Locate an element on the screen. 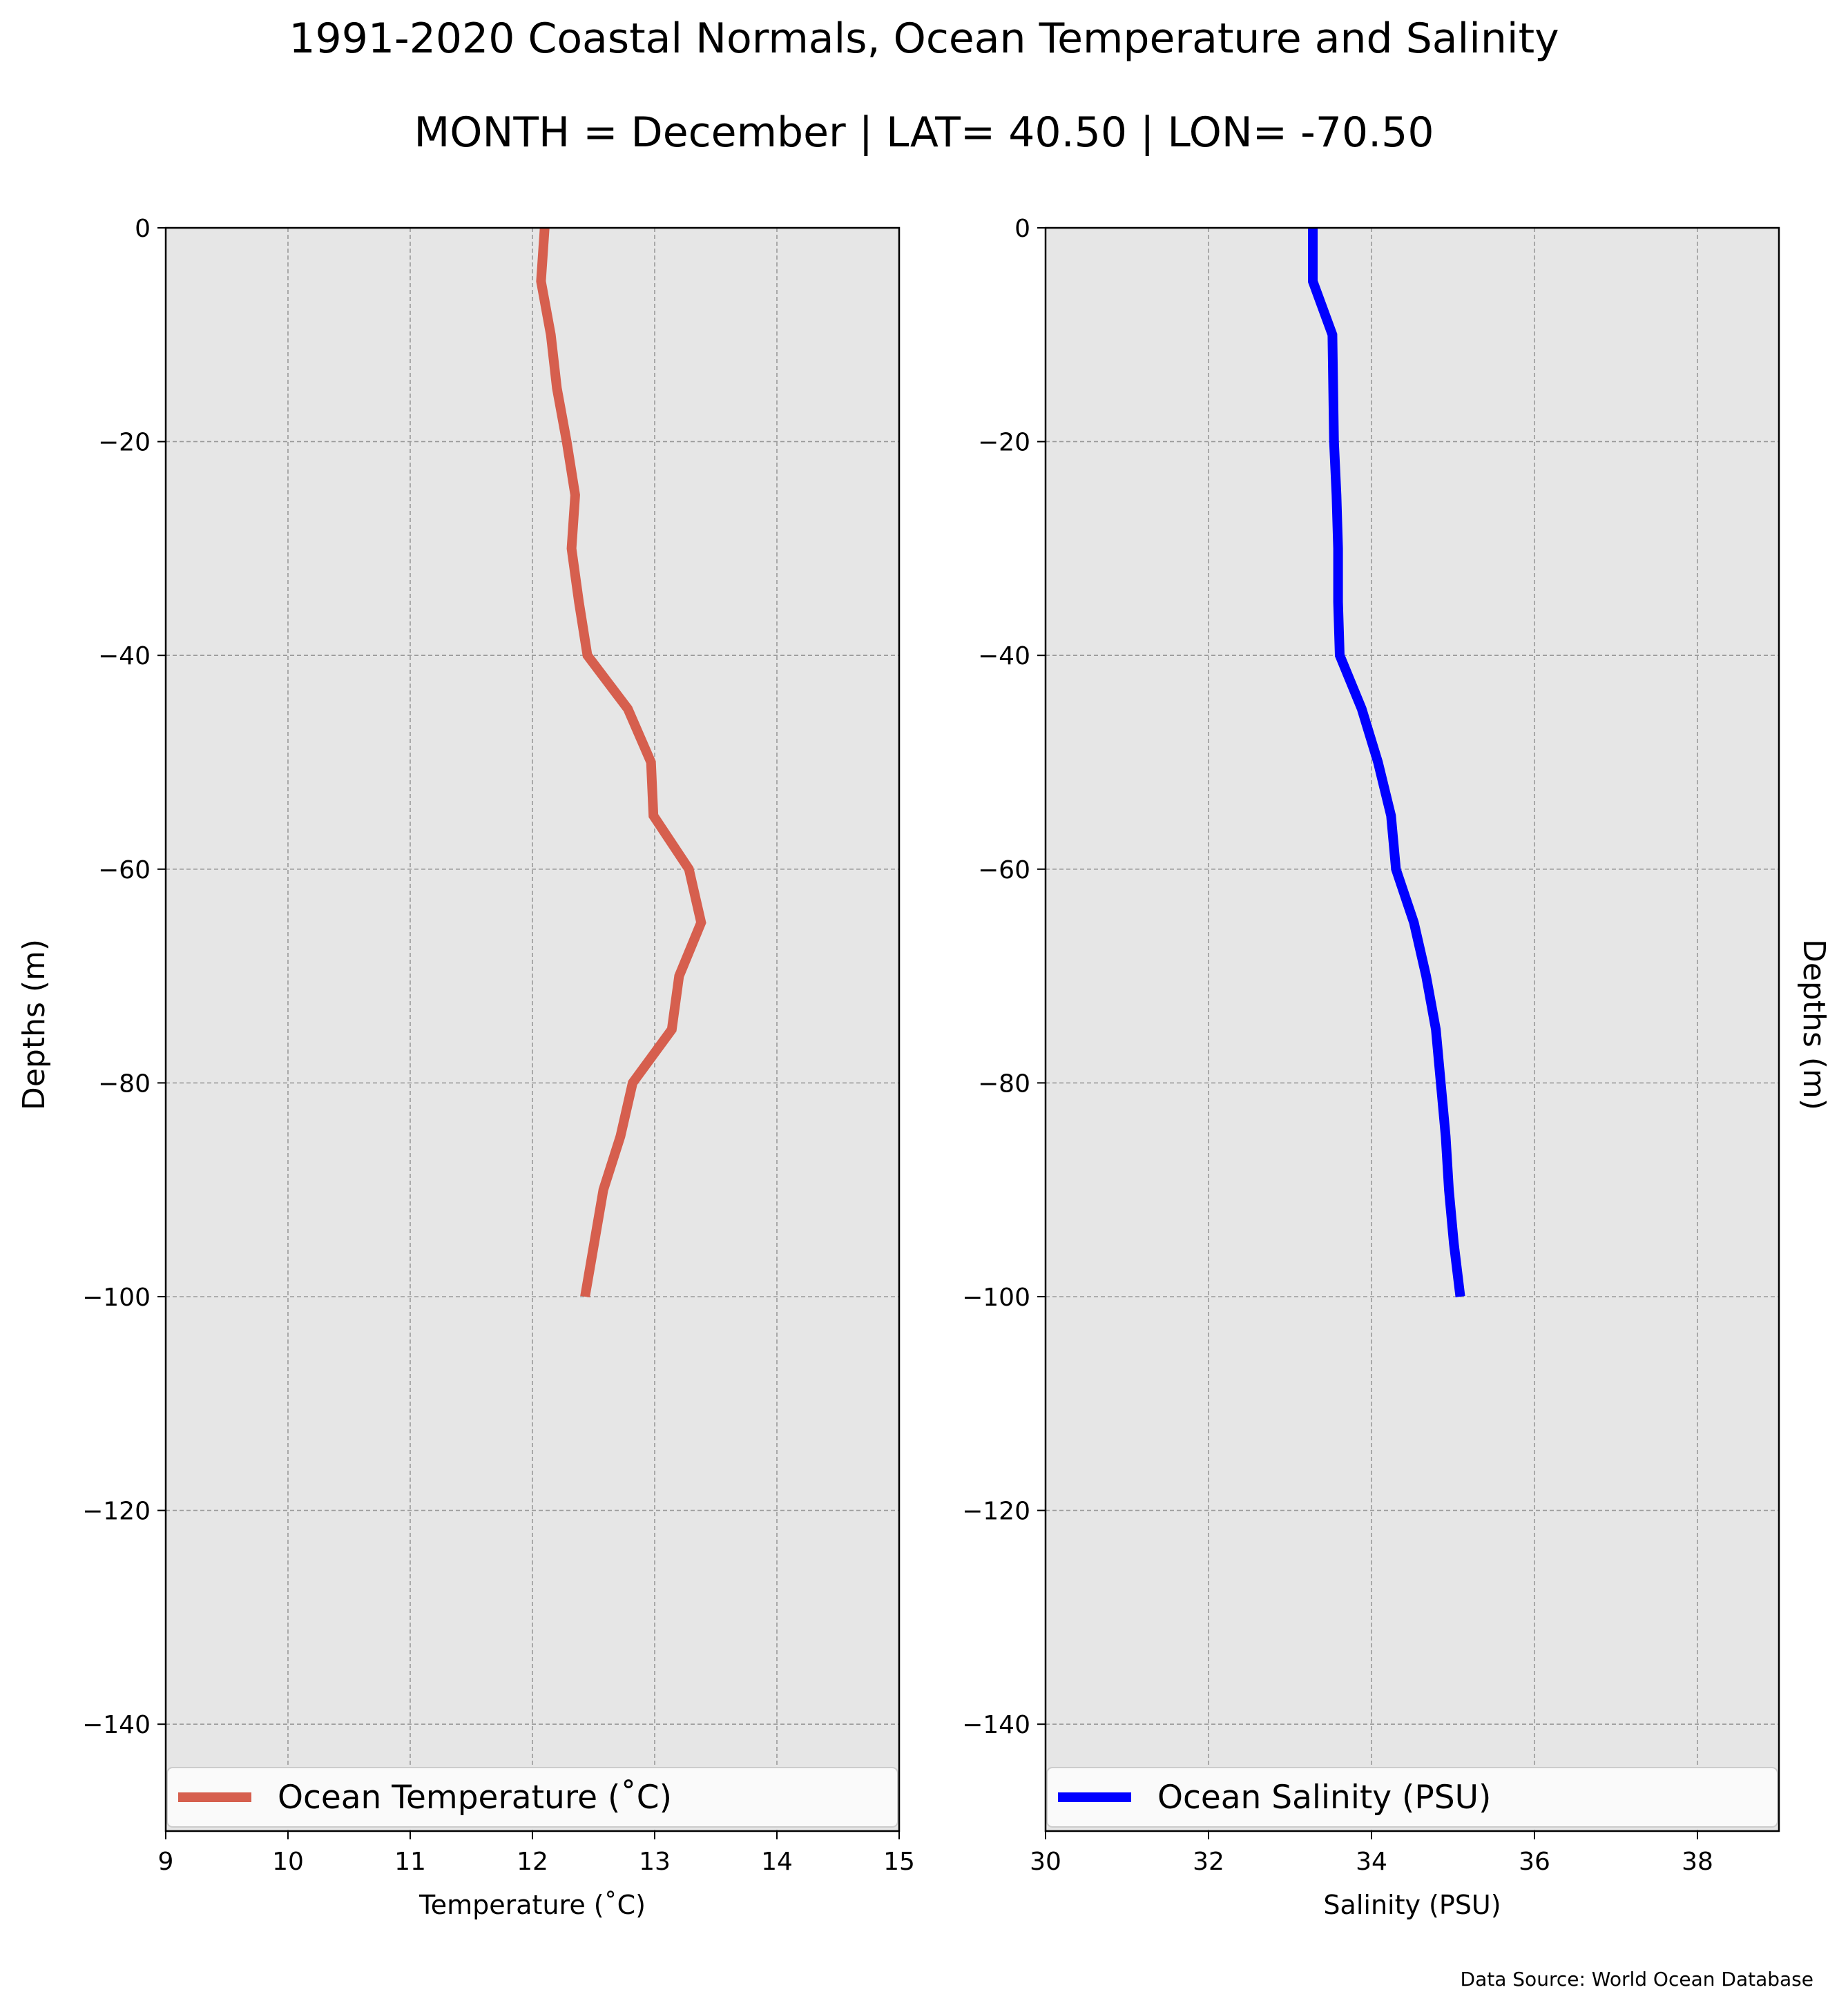 This screenshot has height=2003, width=1848. salinity-legend-box is located at coordinates (1412, 1798).